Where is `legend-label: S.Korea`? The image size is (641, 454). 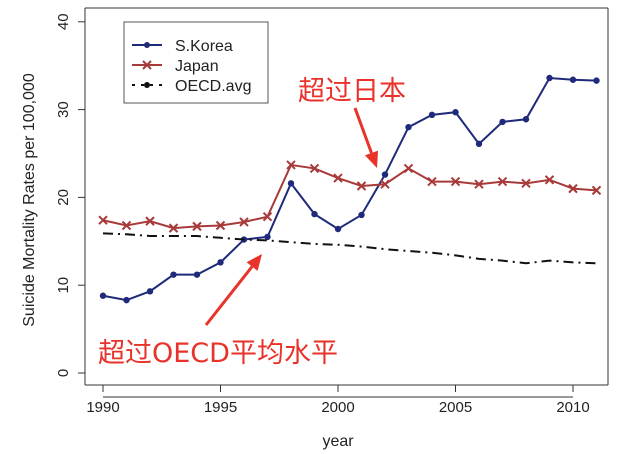
legend-label: S.Korea is located at coordinates (204, 46).